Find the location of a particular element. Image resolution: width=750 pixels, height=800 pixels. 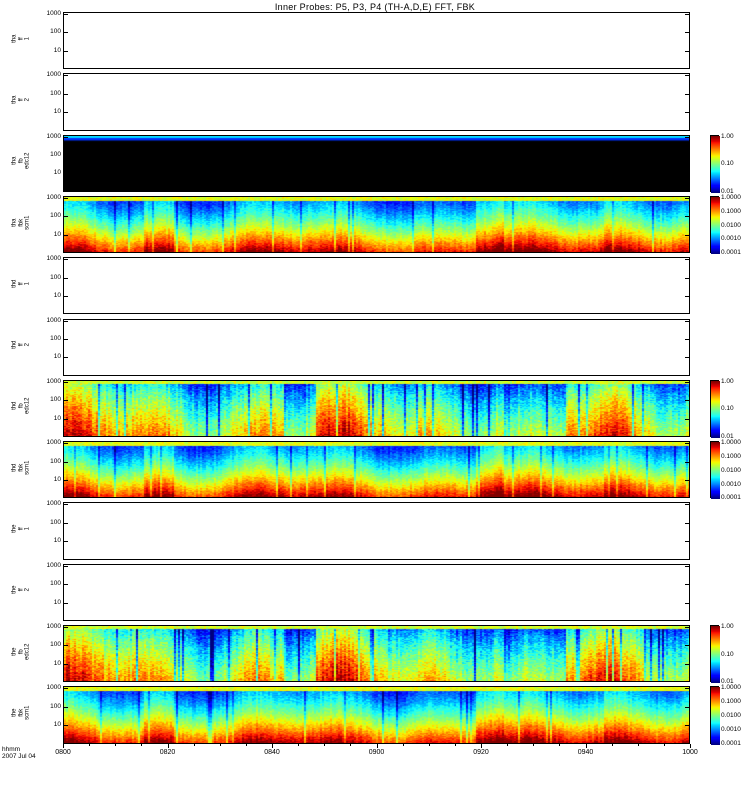

colorbar-tick-label: 0.0100 is located at coordinates (731, 470).